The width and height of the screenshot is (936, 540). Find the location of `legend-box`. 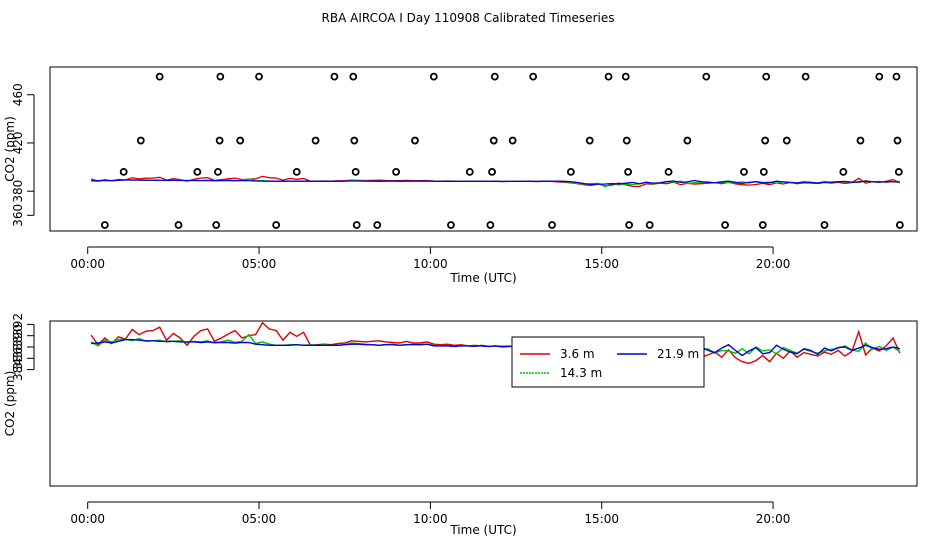

legend-box is located at coordinates (608, 362).